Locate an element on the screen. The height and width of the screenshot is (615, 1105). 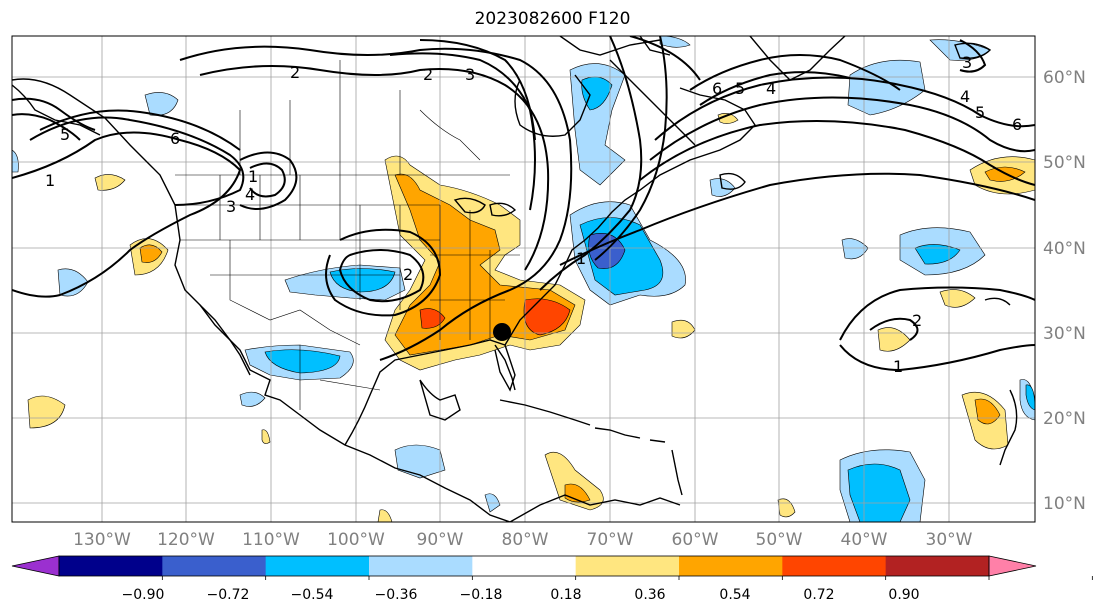
longitude-label: 130°W is located at coordinates (102, 540).